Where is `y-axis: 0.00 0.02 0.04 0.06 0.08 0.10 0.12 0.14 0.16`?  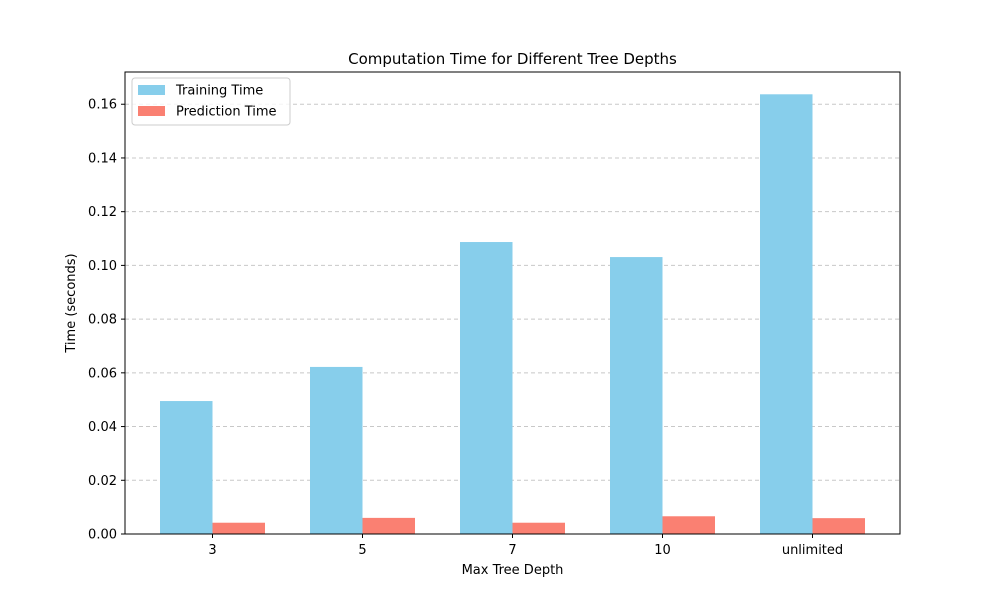 y-axis: 0.00 0.02 0.04 0.06 0.08 0.10 0.12 0.14 0.16 is located at coordinates (106, 320).